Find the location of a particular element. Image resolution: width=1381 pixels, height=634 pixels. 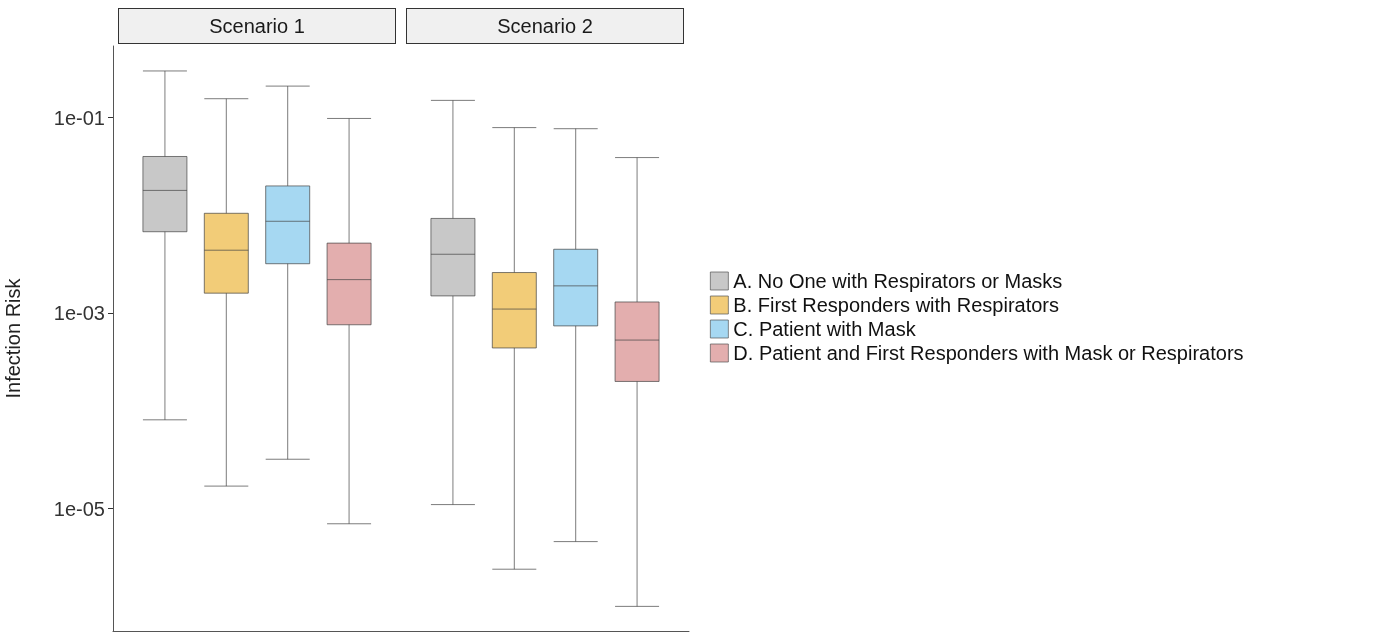

legend-label: C. Patient with Mask is located at coordinates (825, 329).